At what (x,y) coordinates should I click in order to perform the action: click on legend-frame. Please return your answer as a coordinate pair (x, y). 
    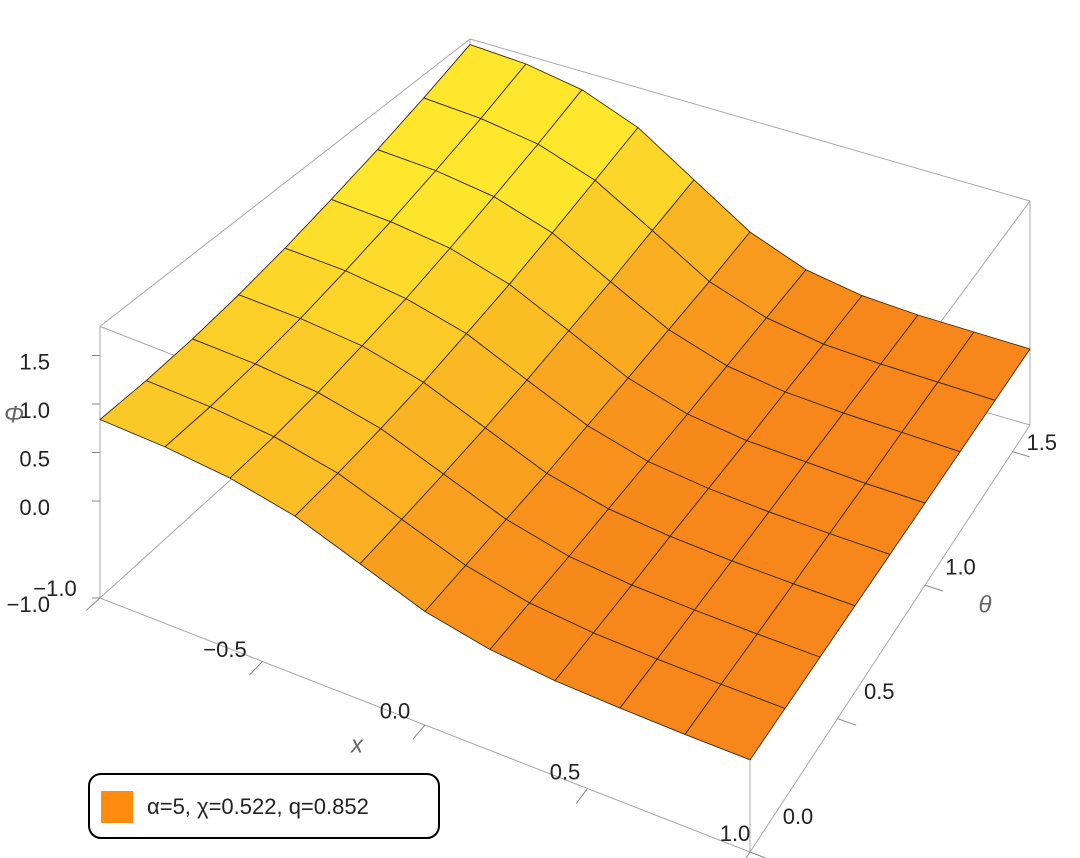
    Looking at the image, I should click on (264, 806).